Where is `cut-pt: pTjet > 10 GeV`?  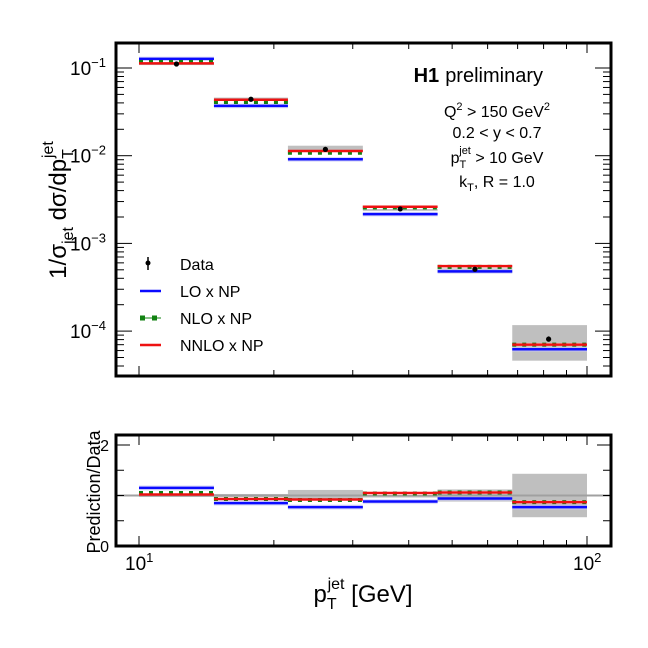
cut-pt: pTjet > 10 GeV is located at coordinates (497, 158).